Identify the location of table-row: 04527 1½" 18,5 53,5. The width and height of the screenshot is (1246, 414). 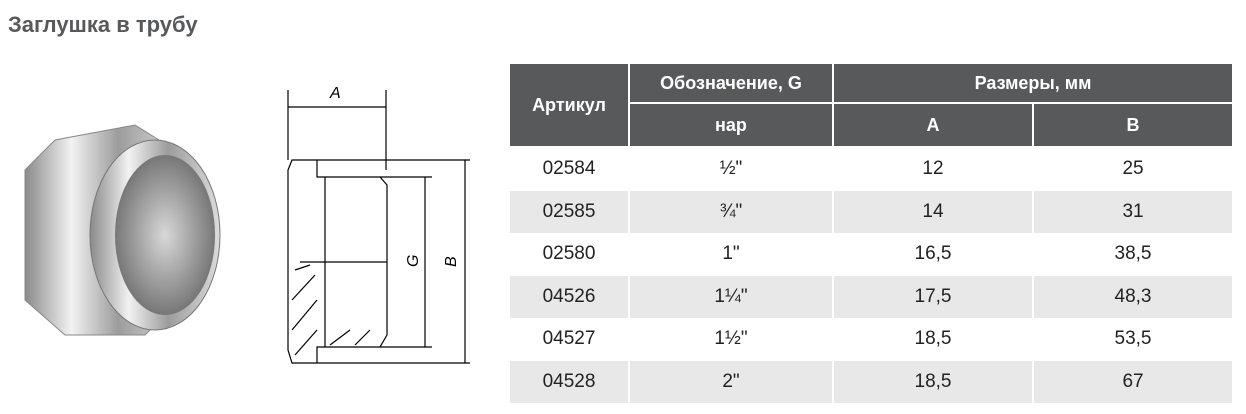
(871, 339).